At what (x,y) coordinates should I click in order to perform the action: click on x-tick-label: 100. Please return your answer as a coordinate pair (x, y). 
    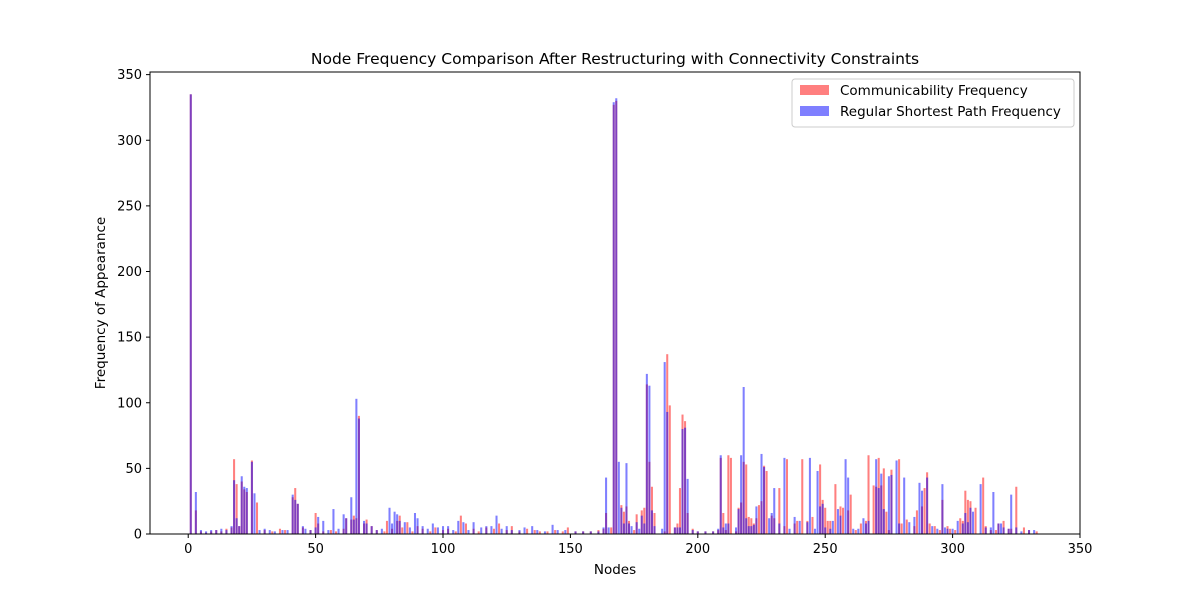
    Looking at the image, I should click on (443, 549).